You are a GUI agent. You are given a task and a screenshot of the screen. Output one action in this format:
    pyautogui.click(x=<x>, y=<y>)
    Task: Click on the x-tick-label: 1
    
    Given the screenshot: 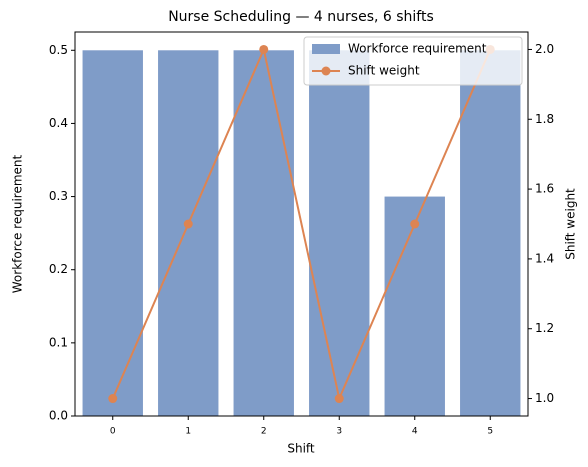 What is the action you would take?
    pyautogui.click(x=188, y=432)
    